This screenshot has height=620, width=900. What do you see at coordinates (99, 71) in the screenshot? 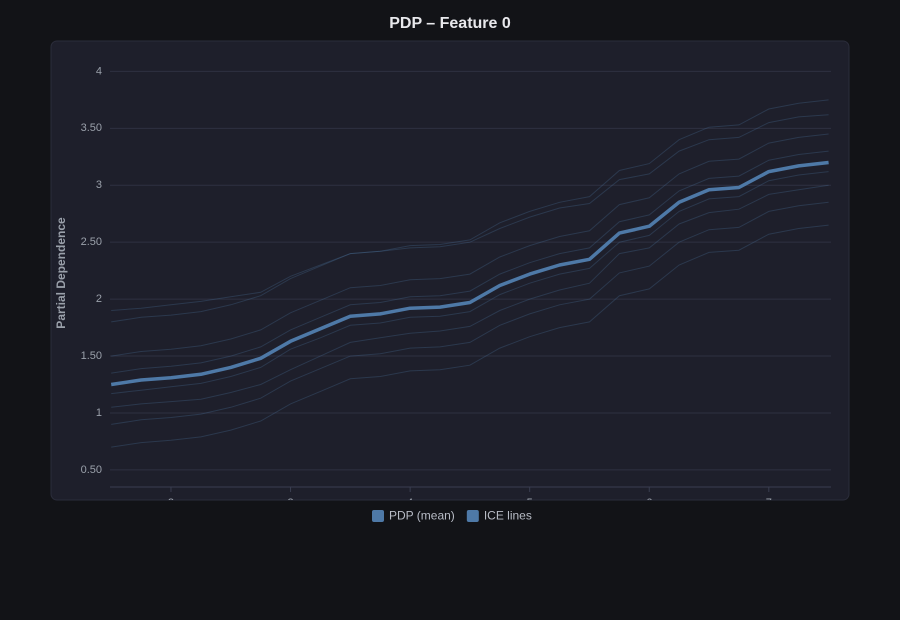
I see `y-tick-label: 4` at bounding box center [99, 71].